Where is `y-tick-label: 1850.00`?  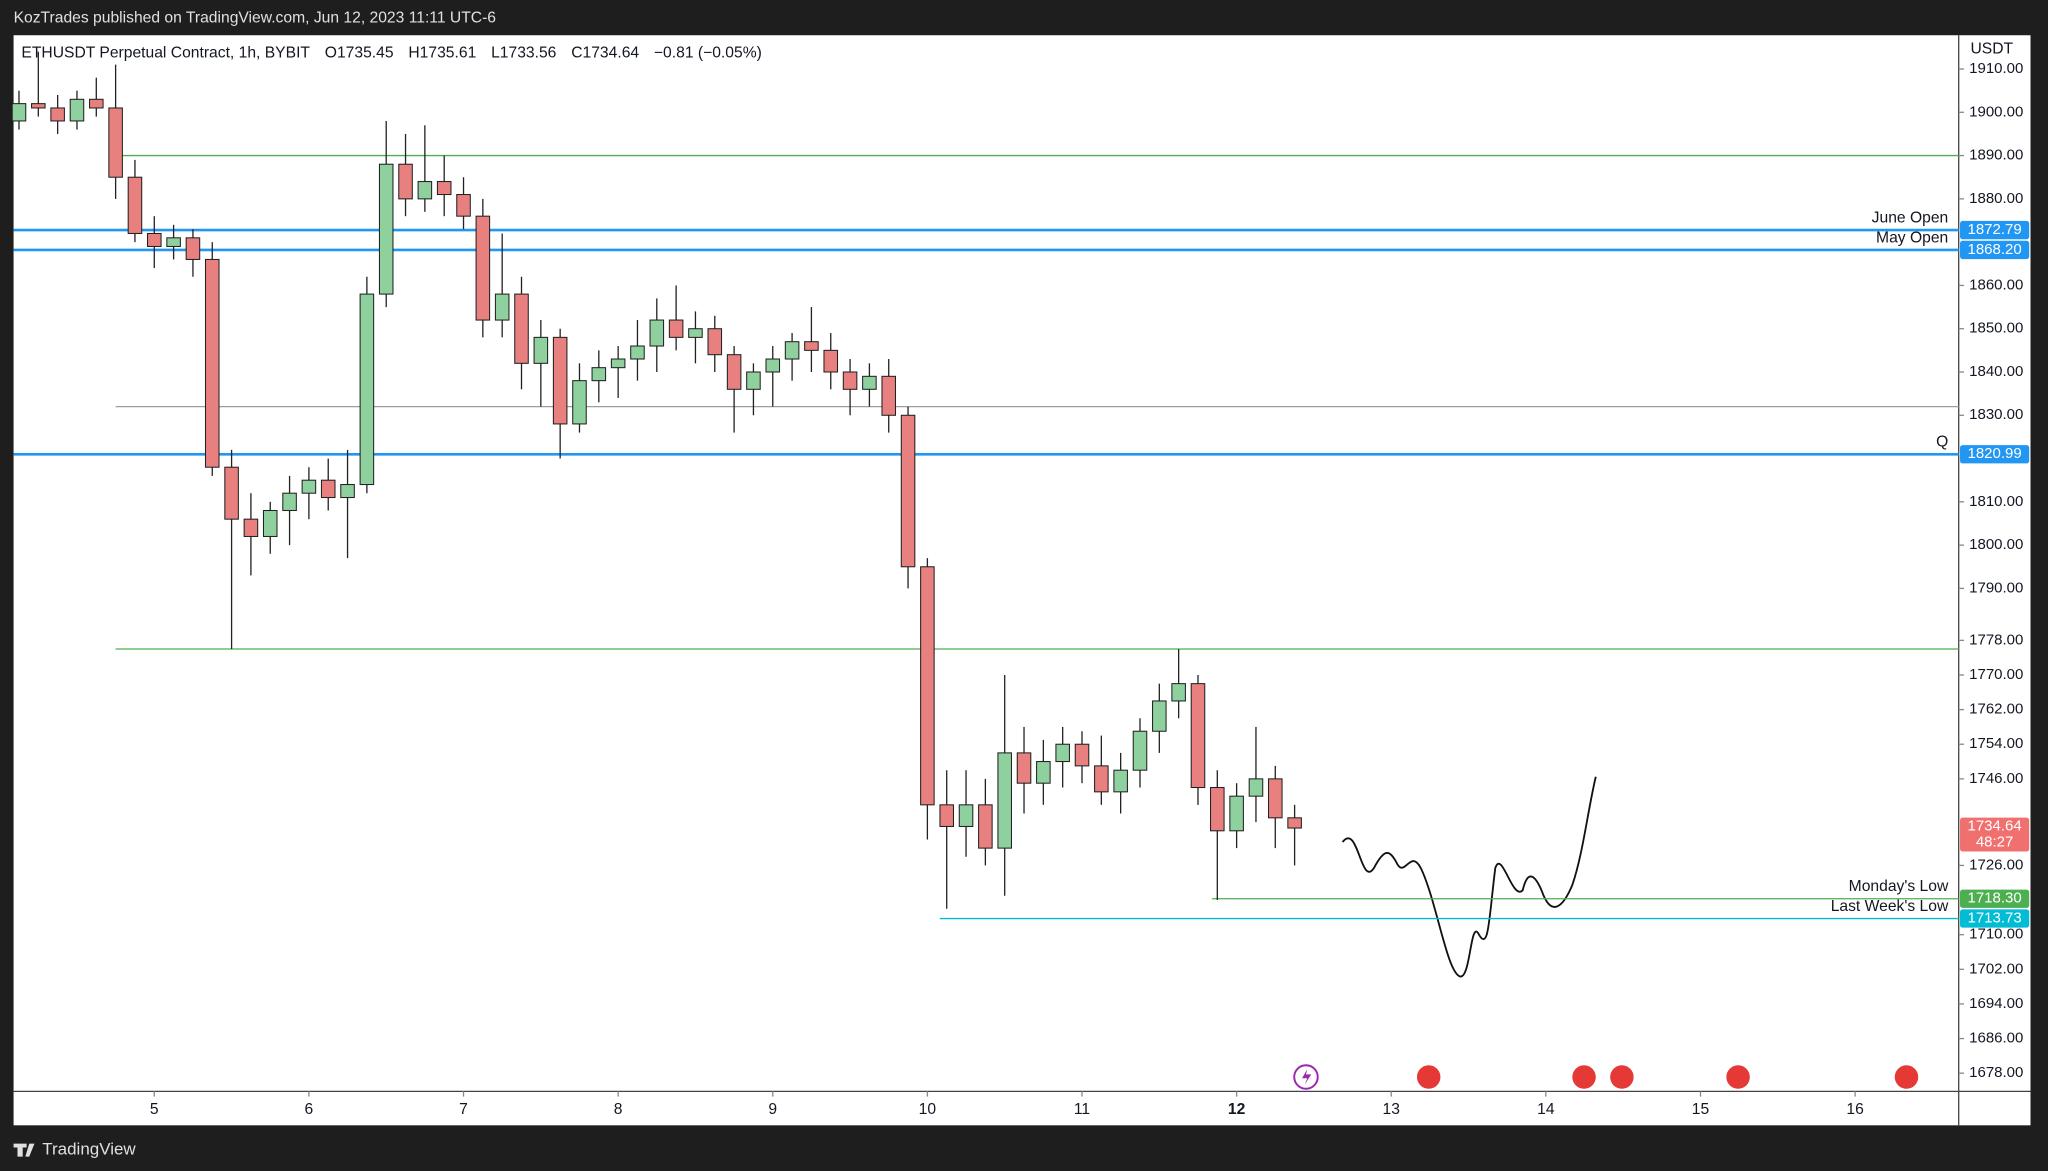
y-tick-label: 1850.00 is located at coordinates (1996, 328).